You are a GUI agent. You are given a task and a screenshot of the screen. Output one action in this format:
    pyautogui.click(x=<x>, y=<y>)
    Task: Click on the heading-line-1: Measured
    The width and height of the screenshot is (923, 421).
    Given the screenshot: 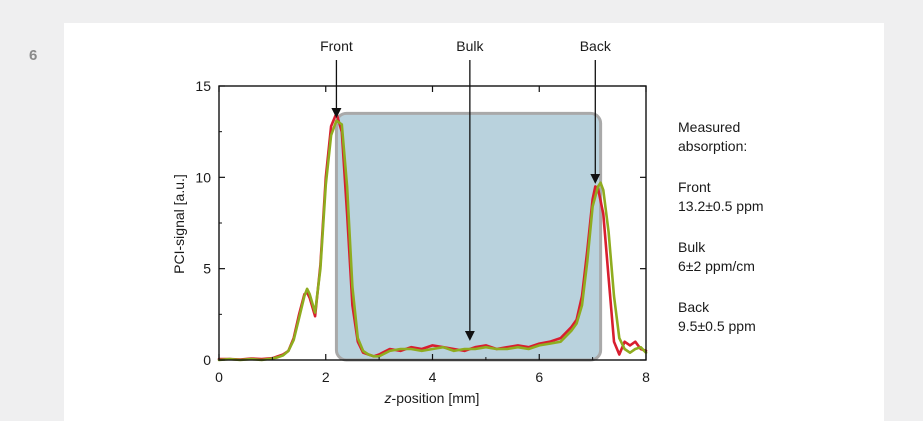 What is the action you would take?
    pyautogui.click(x=709, y=127)
    